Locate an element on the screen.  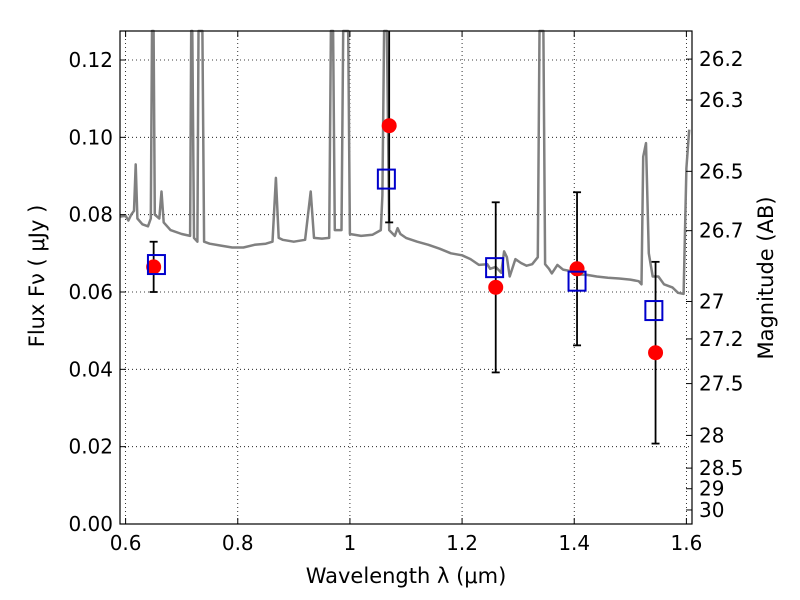
y-axis-ticks: 0.00 0.02 0.04 0.06 0.08 0.10 0.12 is located at coordinates (97, 292).